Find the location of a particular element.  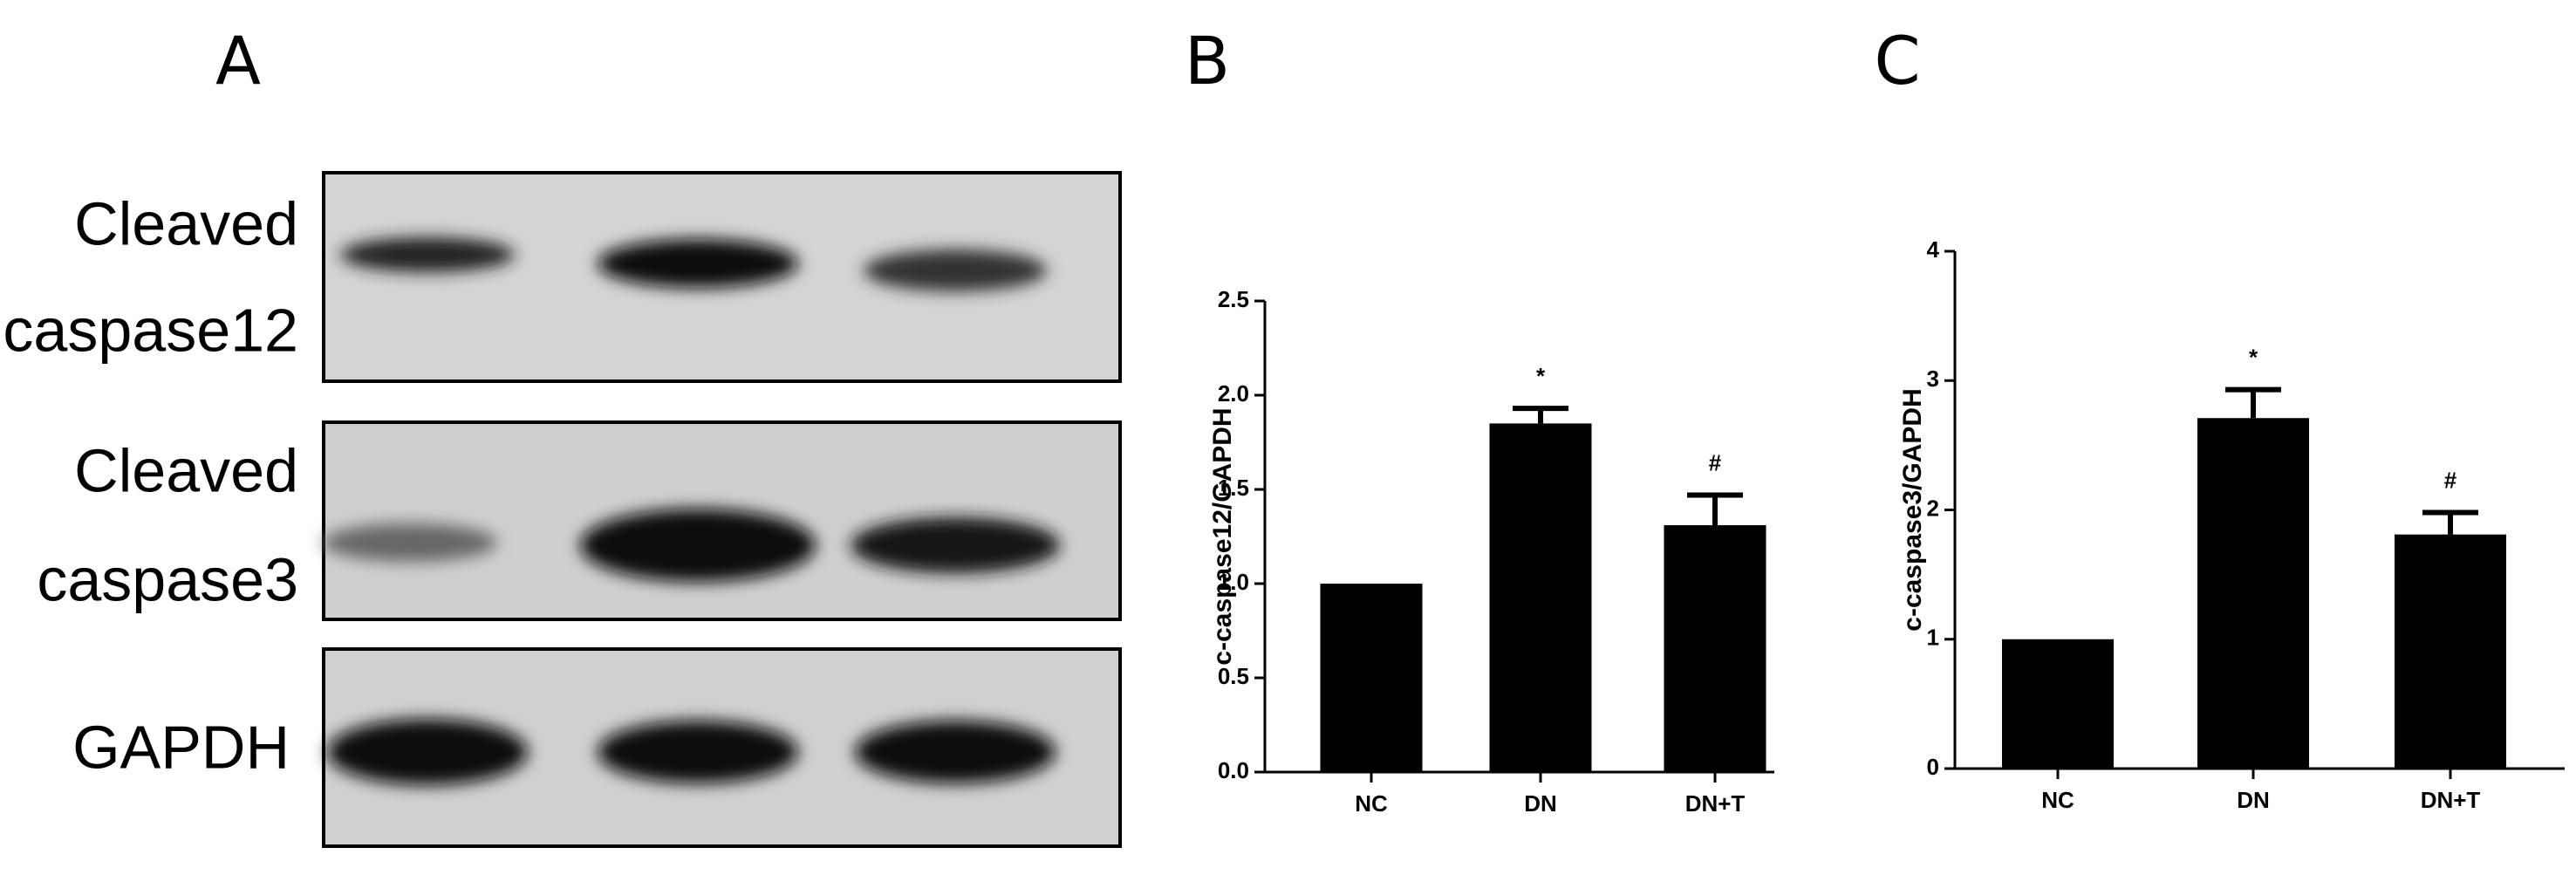

y-axis-label: c-caspase3/GAPDH is located at coordinates (1912, 509).